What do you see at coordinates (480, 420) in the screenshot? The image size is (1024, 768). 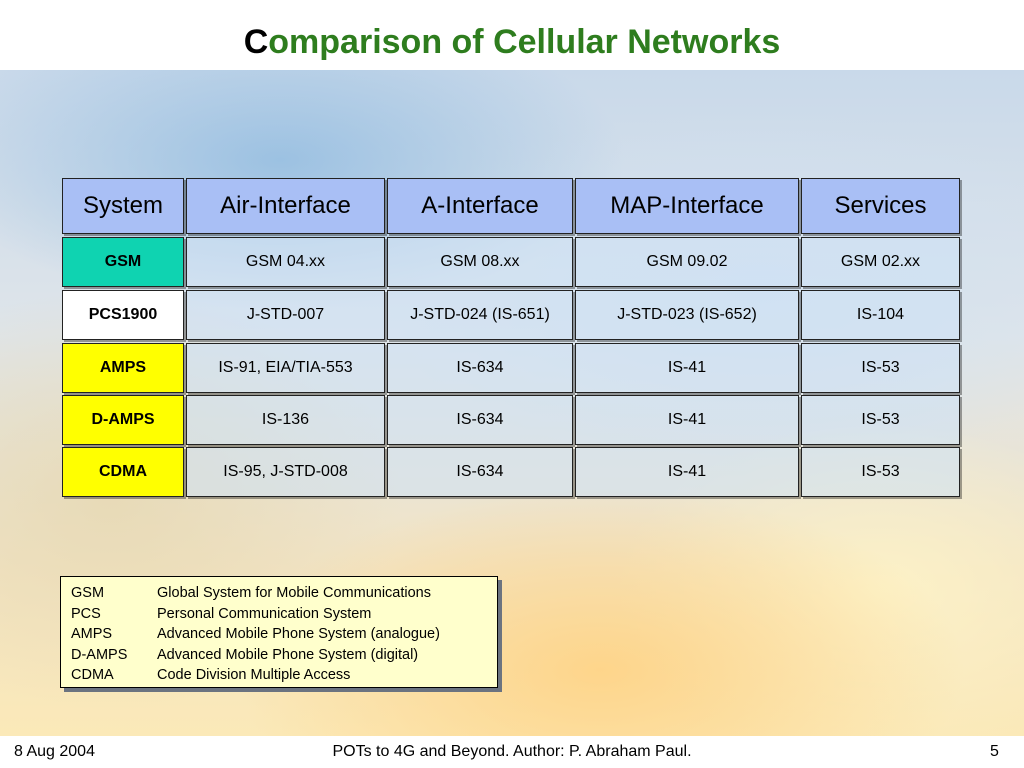 I see `row-d-amps-a: IS-634` at bounding box center [480, 420].